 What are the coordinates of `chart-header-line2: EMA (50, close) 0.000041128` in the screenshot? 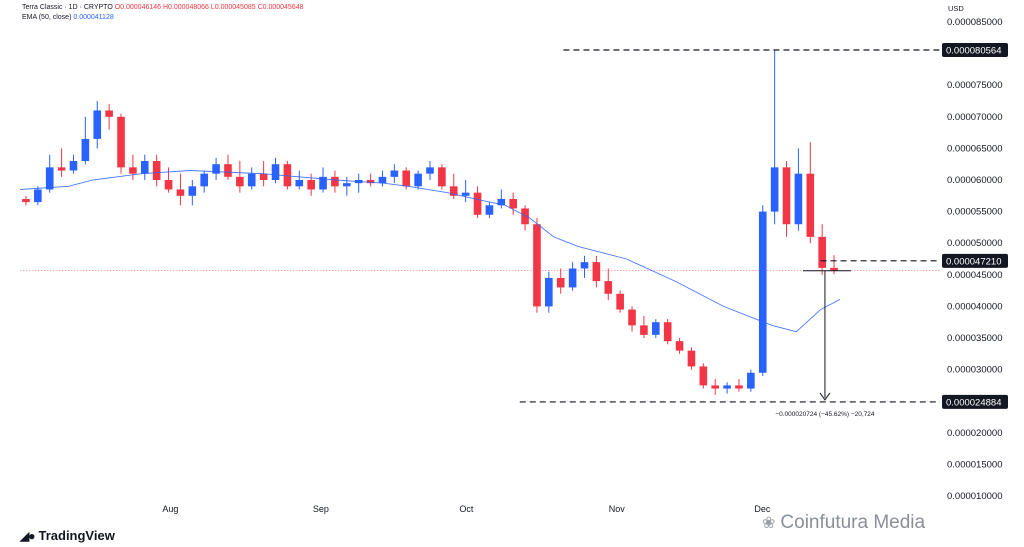 It's located at (68, 17).